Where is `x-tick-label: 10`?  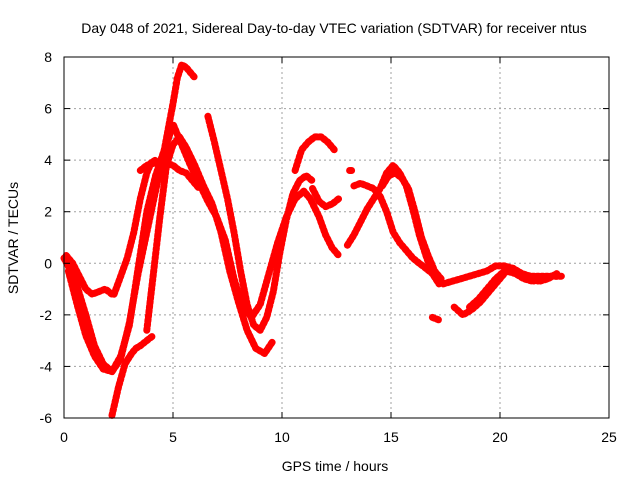
x-tick-label: 10 is located at coordinates (282, 437).